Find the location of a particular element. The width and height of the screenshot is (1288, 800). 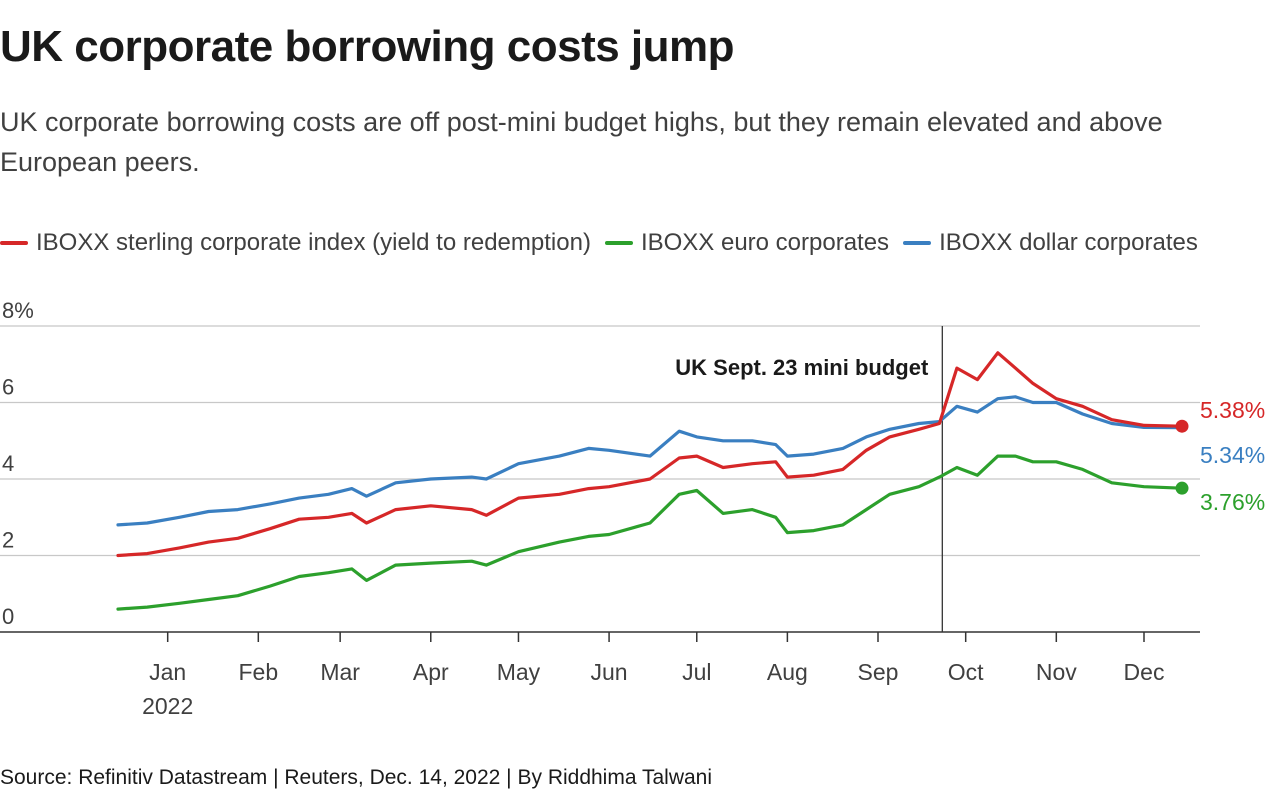

y-tick-label-4: 4 is located at coordinates (8, 463).